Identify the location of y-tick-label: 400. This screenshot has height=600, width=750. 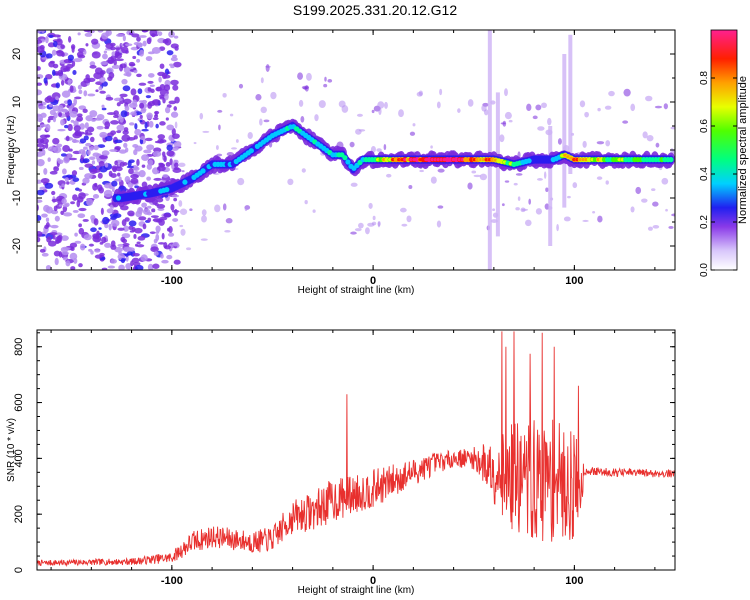
(19, 458).